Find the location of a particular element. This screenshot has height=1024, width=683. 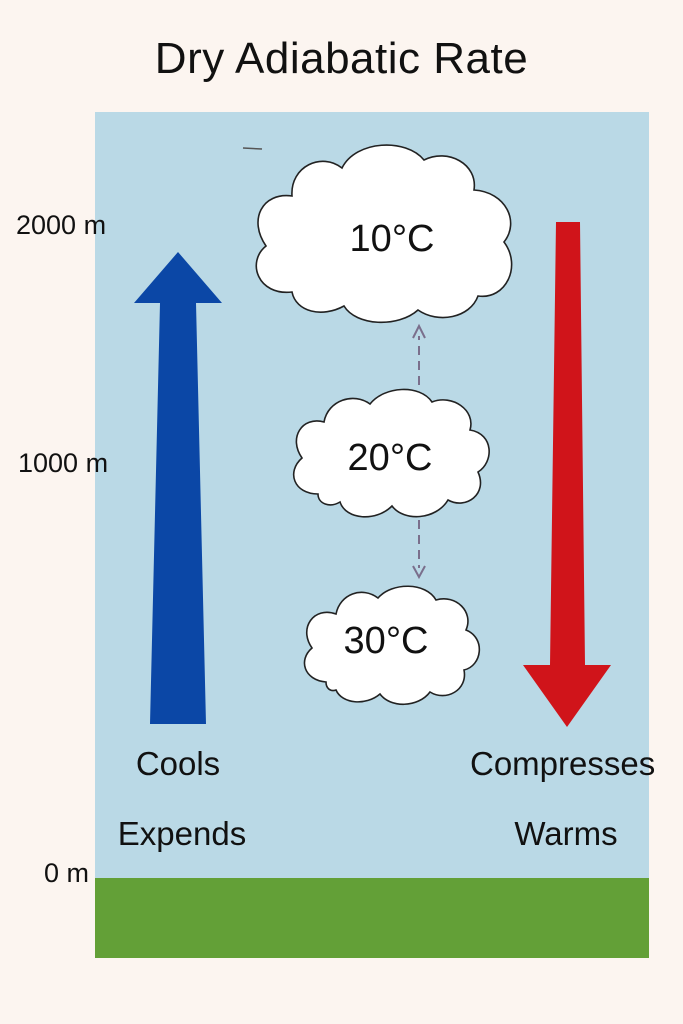

cloud-lower is located at coordinates (392, 645).